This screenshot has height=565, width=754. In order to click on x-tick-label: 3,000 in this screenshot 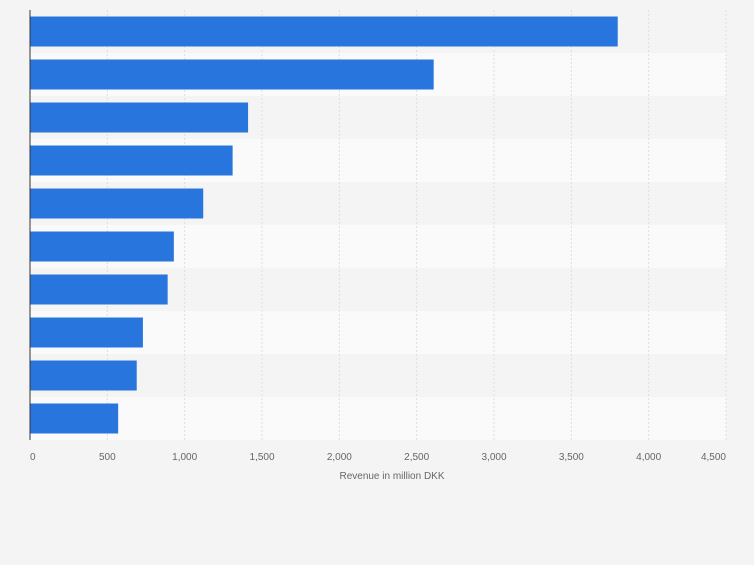, I will do `click(493, 457)`.